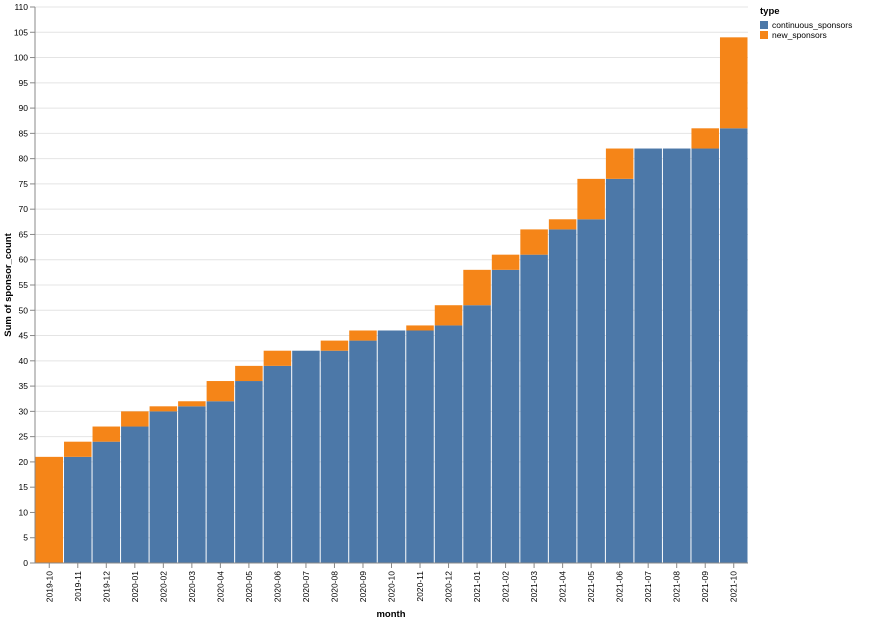  I want to click on legend-label-new_sponsors: new_sponsors, so click(799, 35).